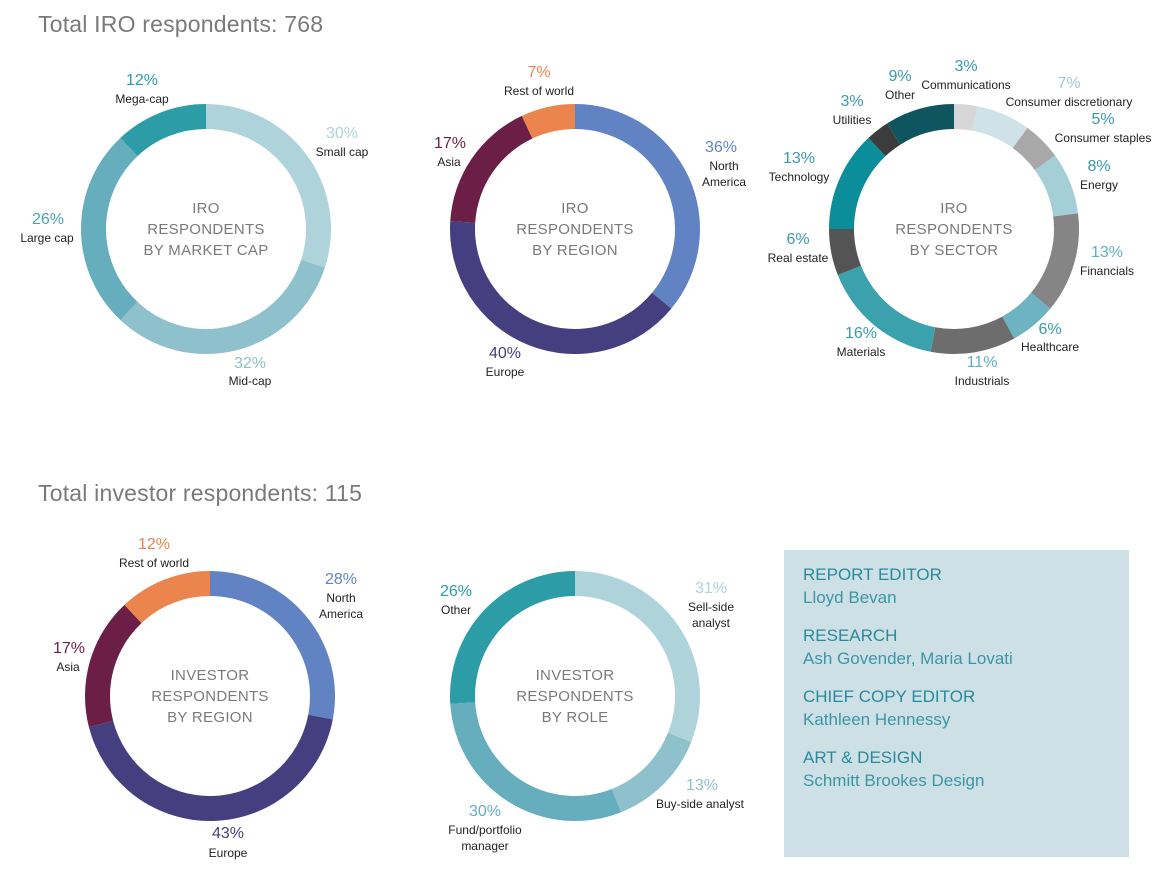  I want to click on slice-materials, so click(886, 308).